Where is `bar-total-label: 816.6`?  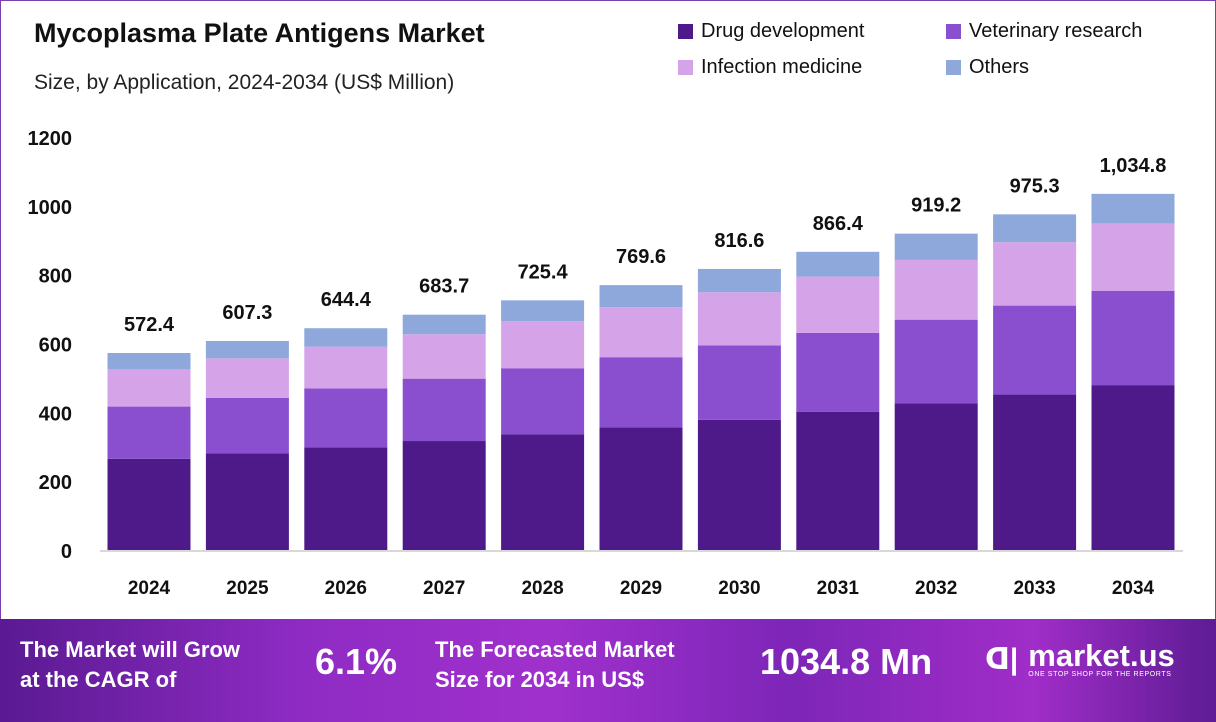
bar-total-label: 816.6 is located at coordinates (739, 241).